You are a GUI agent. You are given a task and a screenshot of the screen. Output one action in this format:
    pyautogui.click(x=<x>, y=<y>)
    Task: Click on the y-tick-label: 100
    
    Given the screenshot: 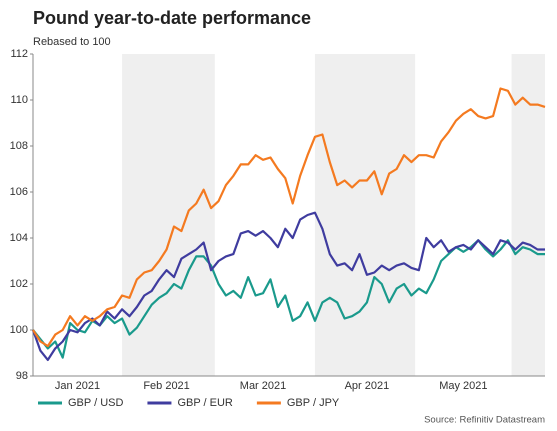 What is the action you would take?
    pyautogui.click(x=19, y=330)
    